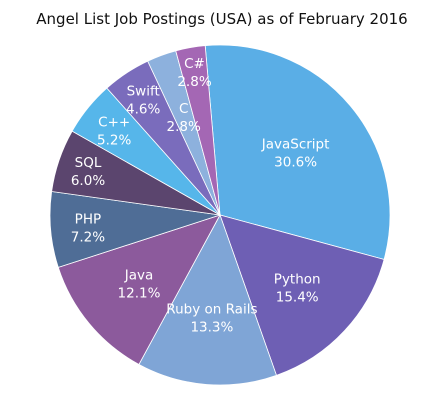  Describe the element at coordinates (114, 123) in the screenshot. I see `slice-label-cplusplus: C++` at that location.